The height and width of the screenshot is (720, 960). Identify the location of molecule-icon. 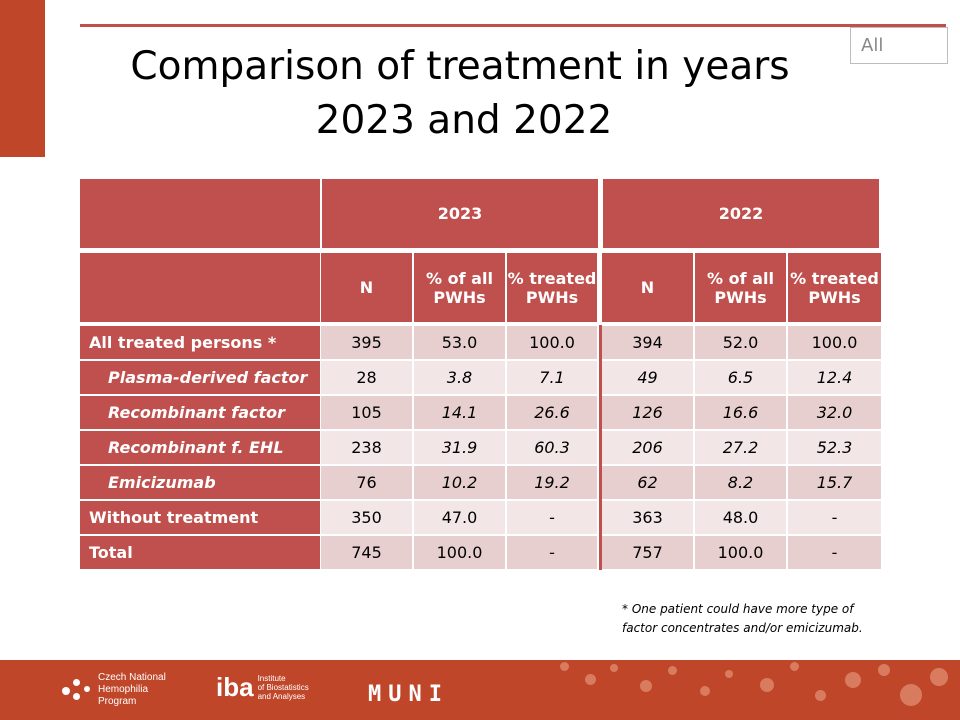
(77, 690).